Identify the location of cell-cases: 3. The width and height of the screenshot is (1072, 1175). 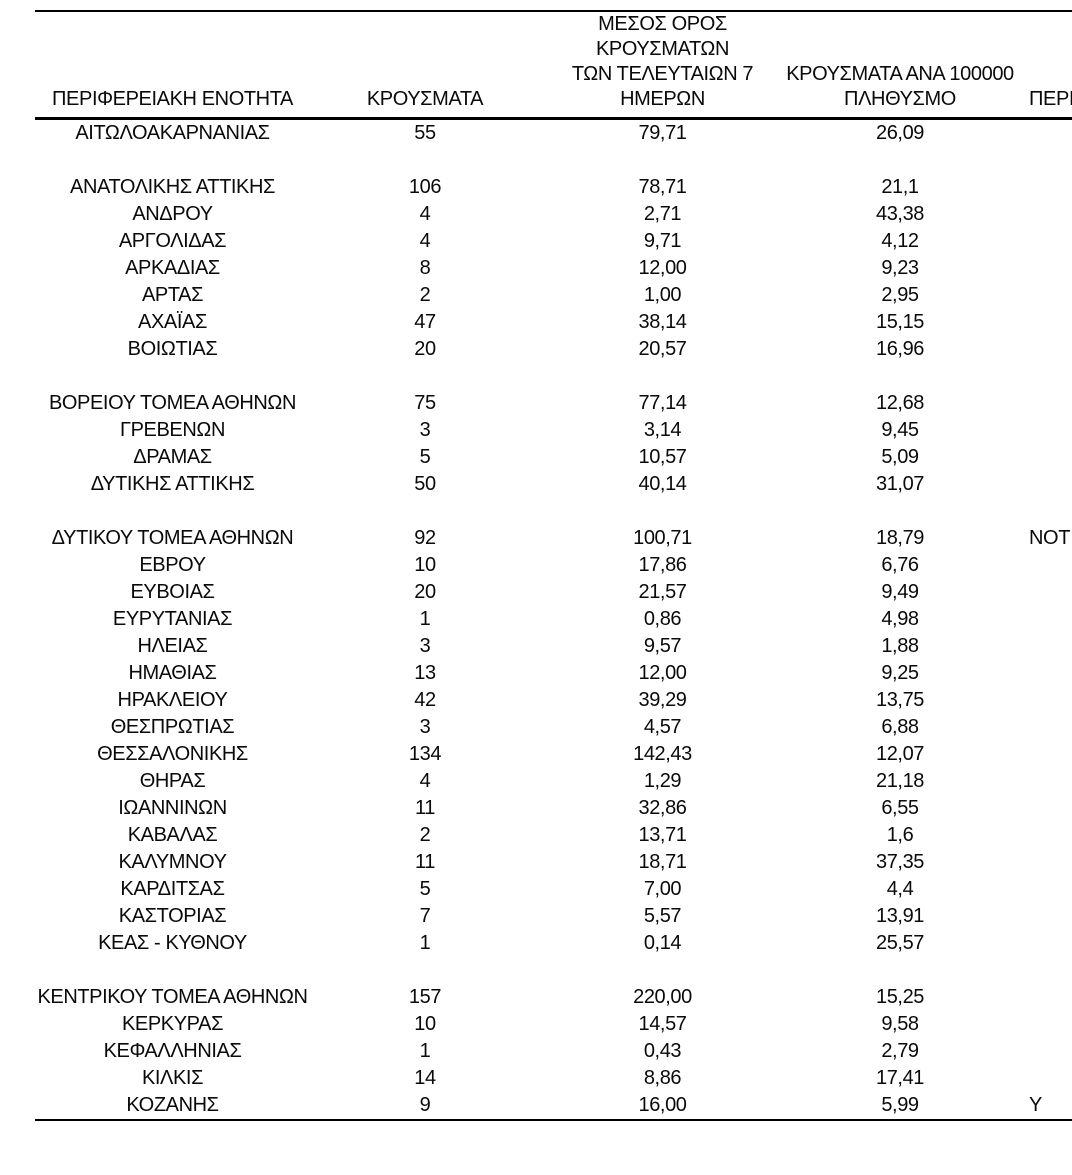
(425, 430).